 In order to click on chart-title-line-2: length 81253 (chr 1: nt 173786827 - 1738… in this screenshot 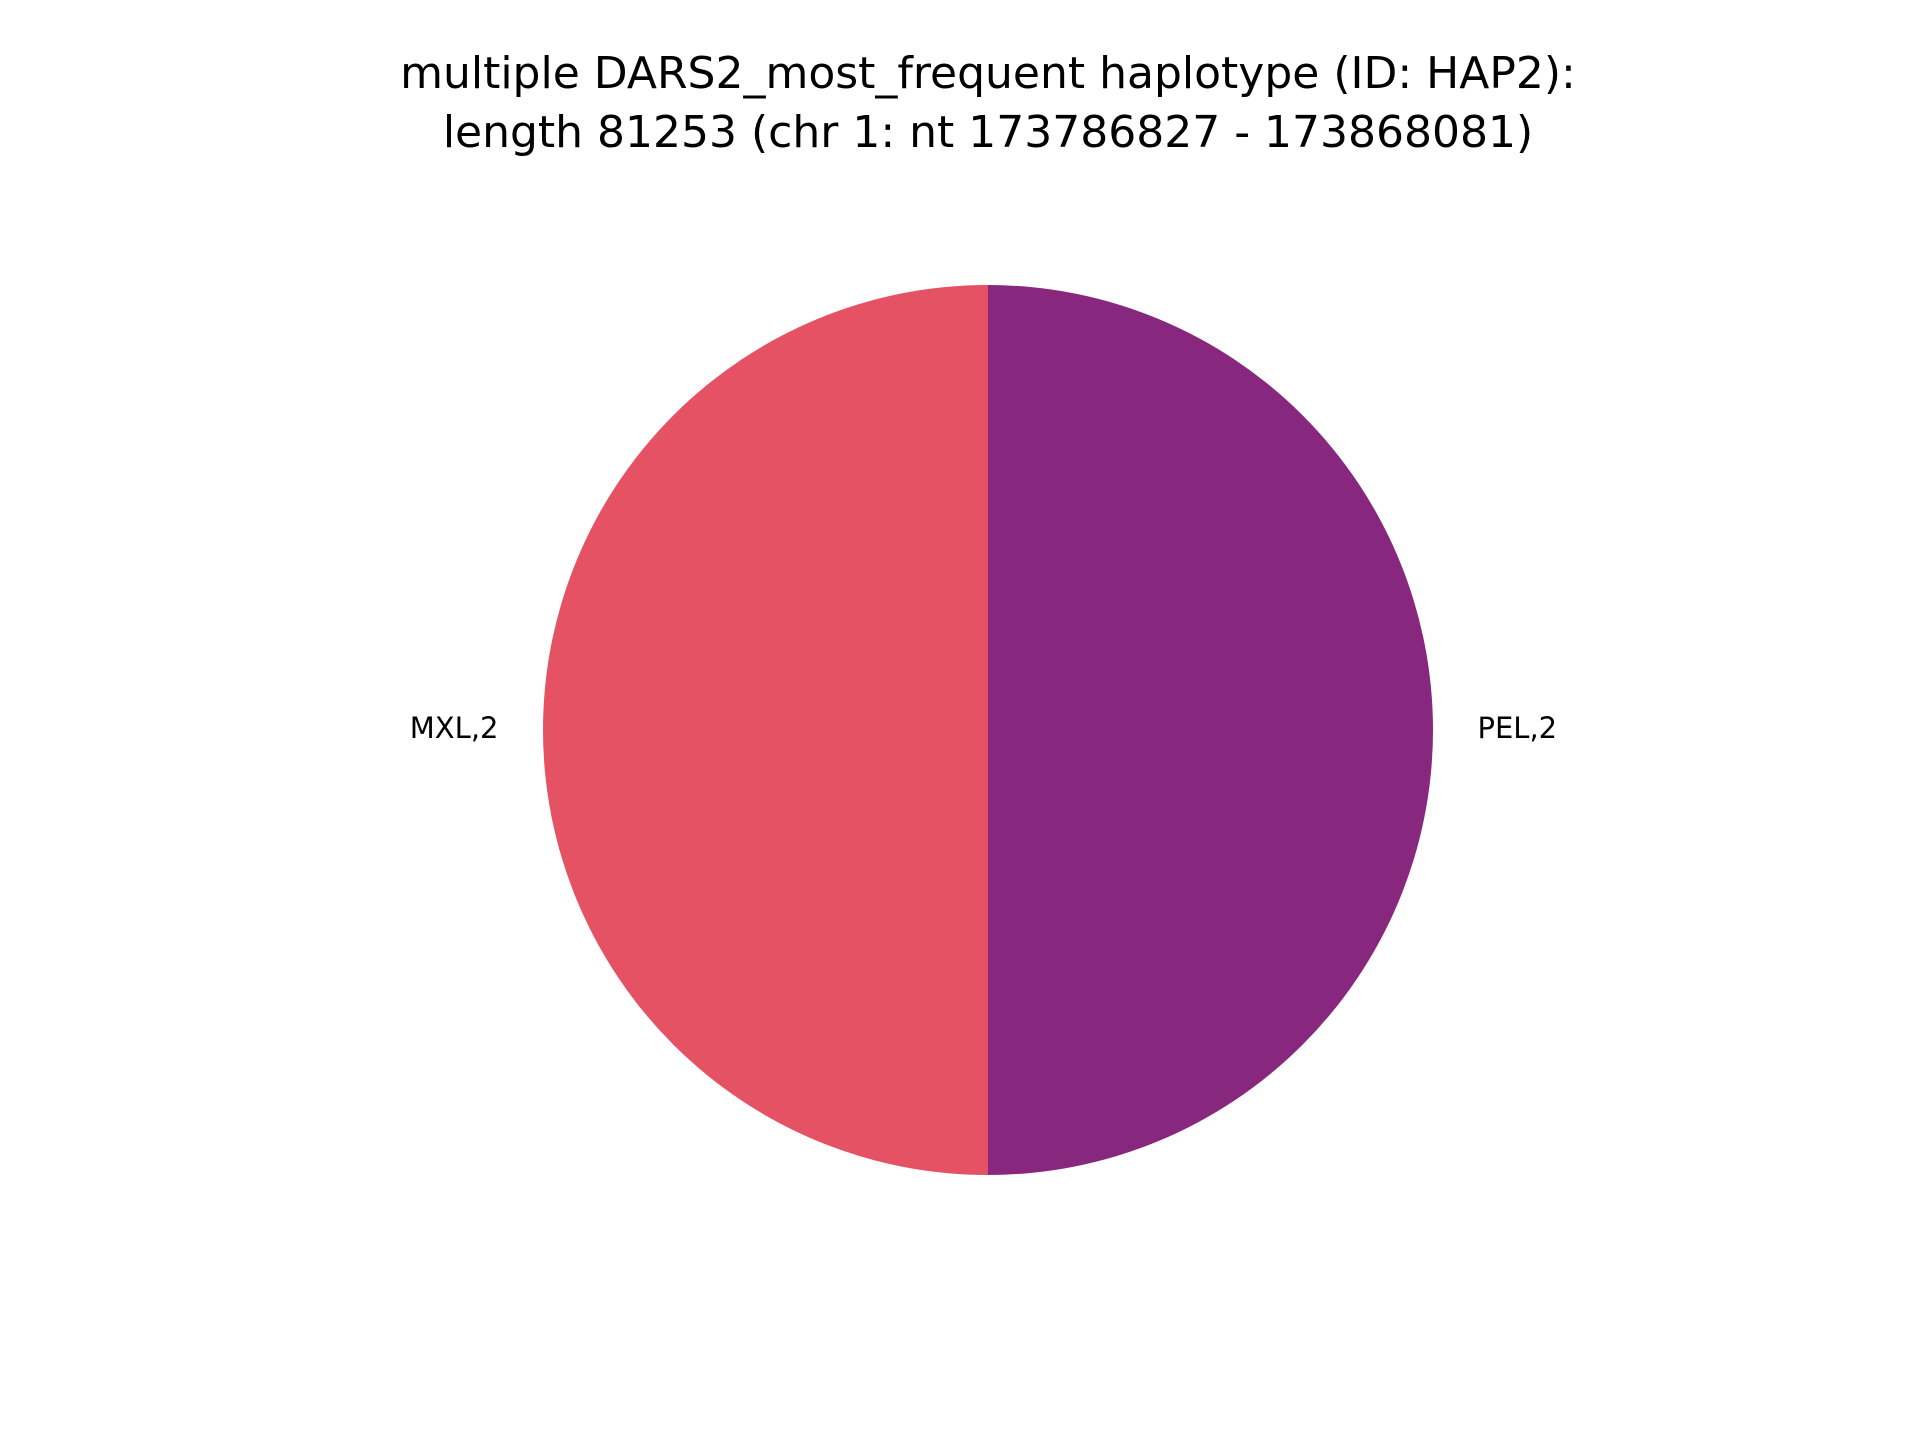, I will do `click(988, 132)`.